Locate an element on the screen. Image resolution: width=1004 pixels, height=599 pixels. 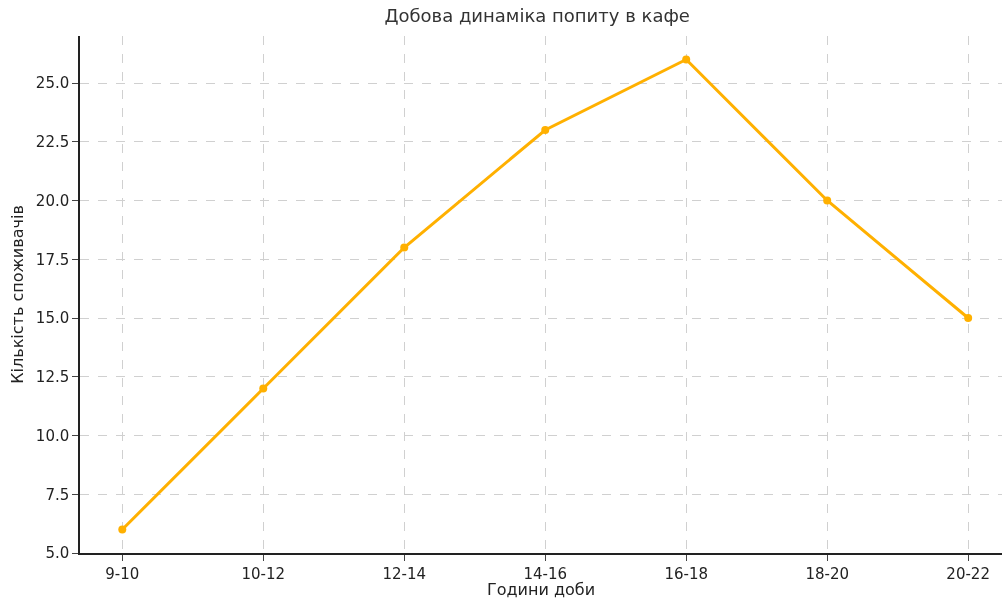
x-tick-label: 9-10 is located at coordinates (122, 573).